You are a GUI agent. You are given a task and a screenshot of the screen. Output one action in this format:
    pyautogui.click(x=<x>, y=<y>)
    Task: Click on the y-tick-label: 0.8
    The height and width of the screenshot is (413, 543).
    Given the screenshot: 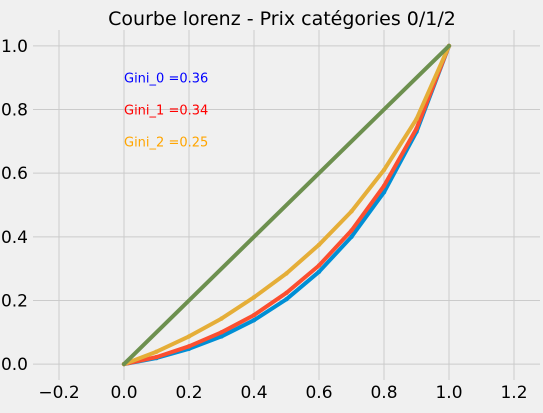 What is the action you would take?
    pyautogui.click(x=14, y=111)
    